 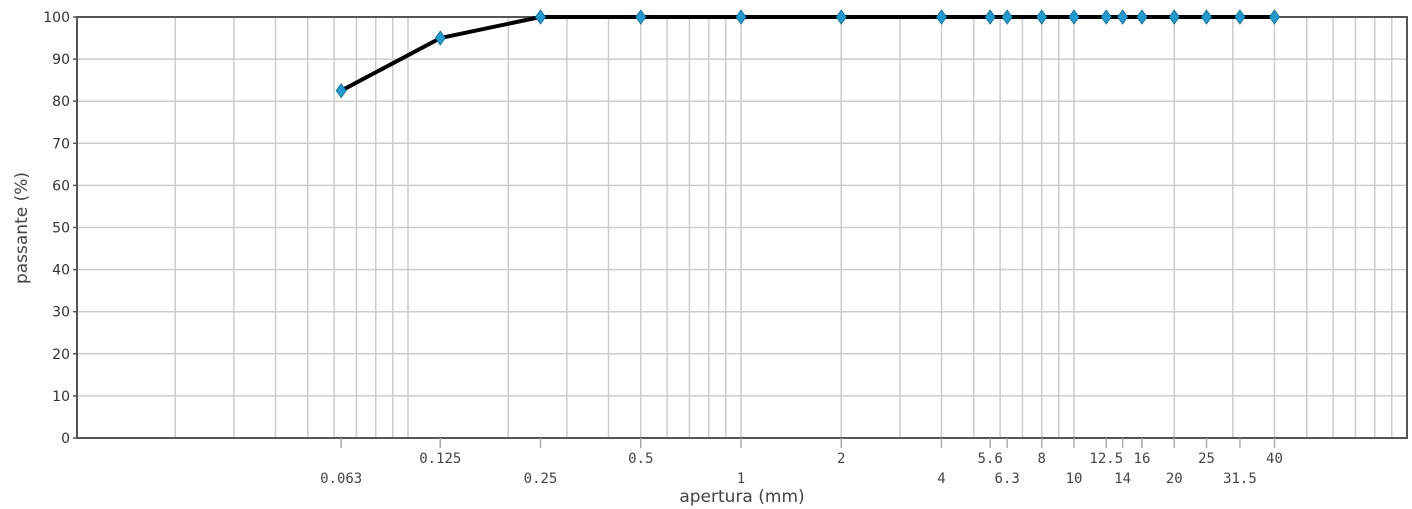 I want to click on y-tick-label: 50, so click(x=61, y=229).